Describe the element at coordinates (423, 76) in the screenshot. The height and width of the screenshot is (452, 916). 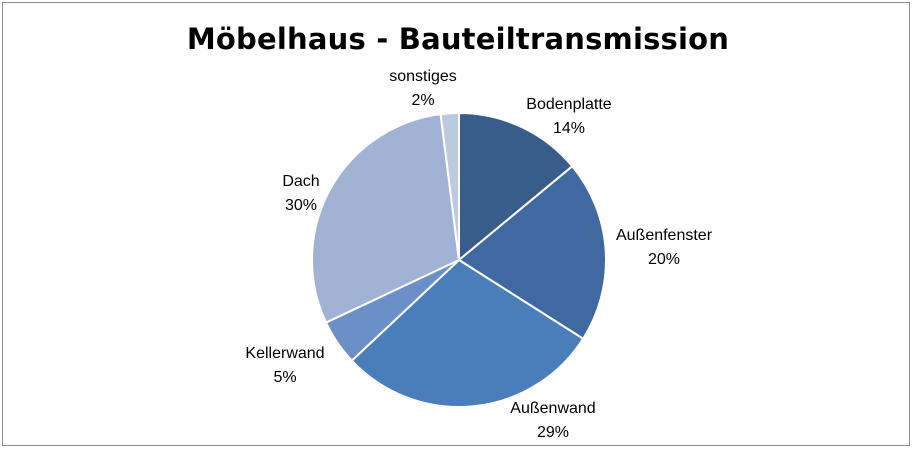
I see `slice-label-name: sonstiges` at that location.